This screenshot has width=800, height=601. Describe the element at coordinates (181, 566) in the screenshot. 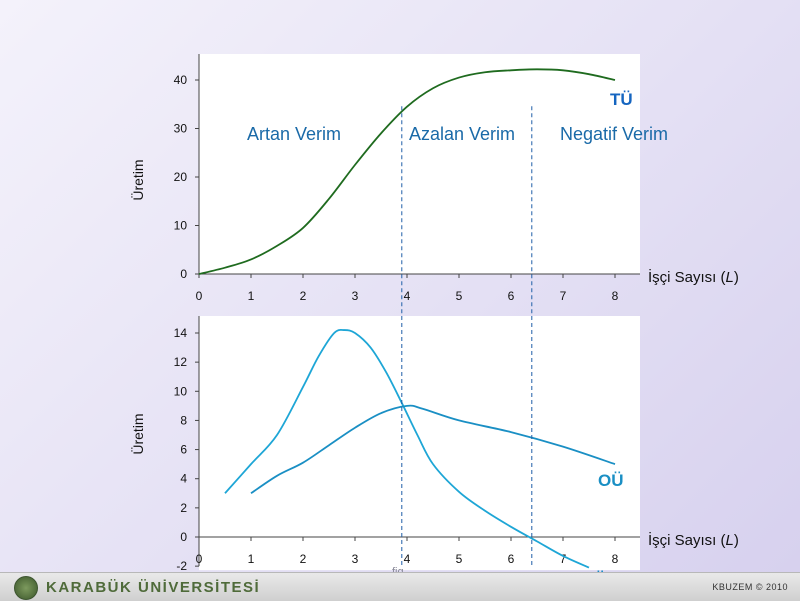

I see `y-tick-label: -2` at that location.